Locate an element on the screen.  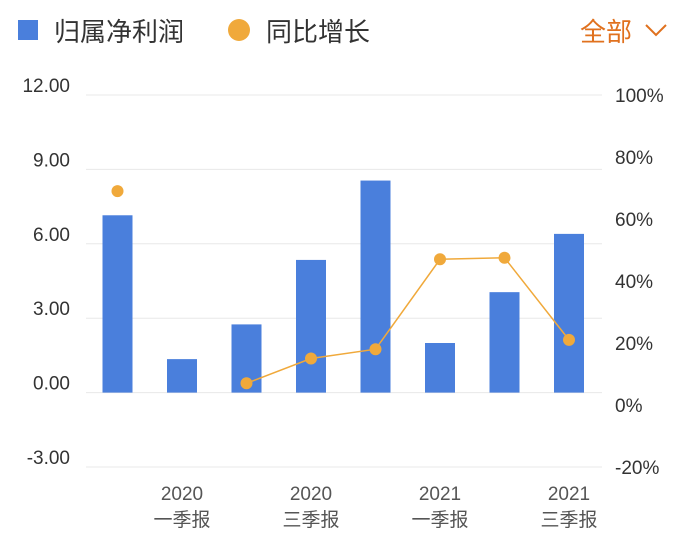
legend-item-net-profit: 归属净利润 is located at coordinates (101, 30).